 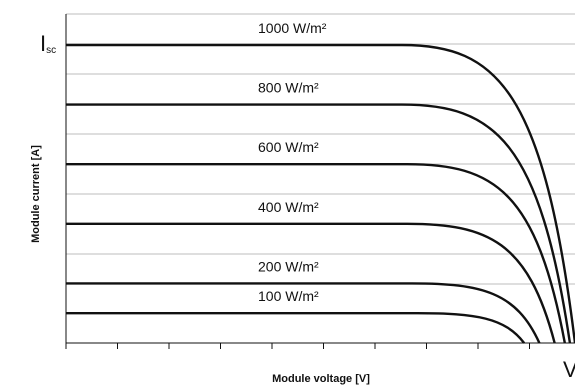 I want to click on curve-label: 400 W/m², so click(x=288, y=207).